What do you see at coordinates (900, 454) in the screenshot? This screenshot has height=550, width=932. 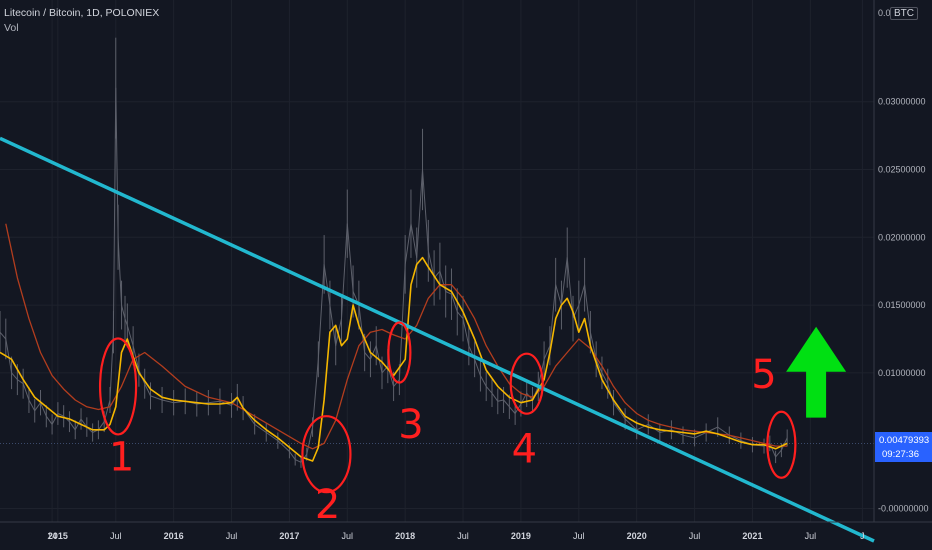 I see `bar-countdown: 09:27:36` at bounding box center [900, 454].